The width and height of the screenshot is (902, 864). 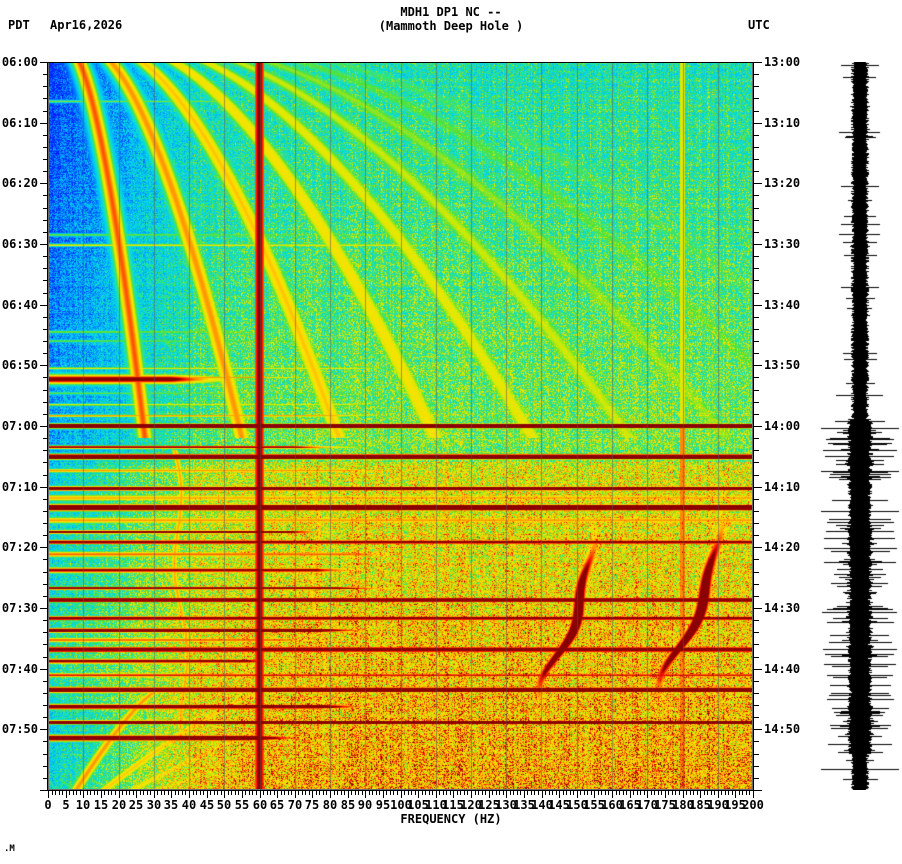 What do you see at coordinates (400, 62) in the screenshot?
I see `x-axis-top` at bounding box center [400, 62].